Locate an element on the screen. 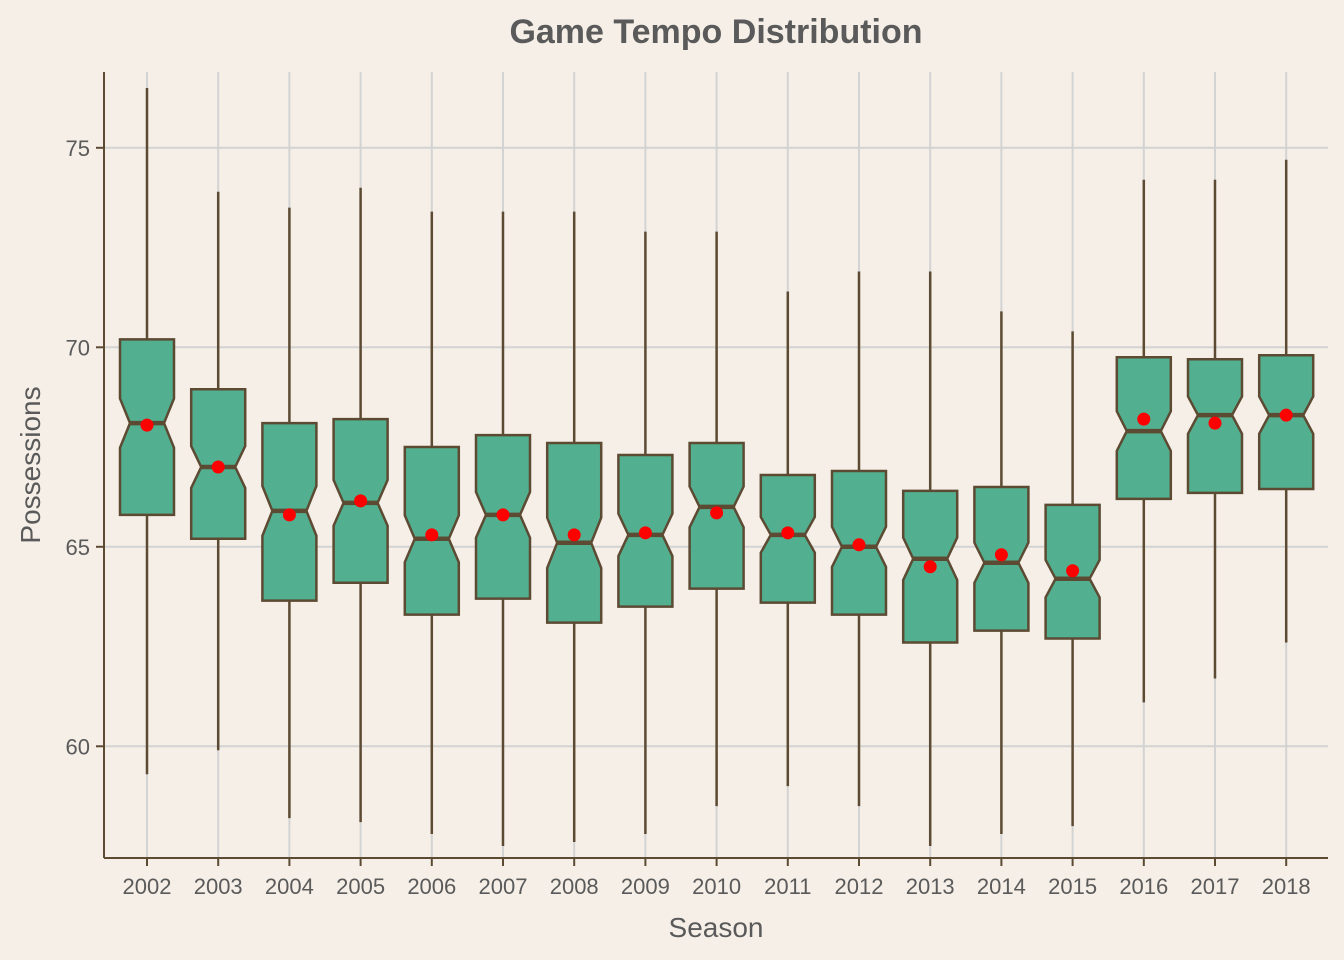 This screenshot has width=1344, height=960. x-tick-label: 2002 is located at coordinates (147, 886).